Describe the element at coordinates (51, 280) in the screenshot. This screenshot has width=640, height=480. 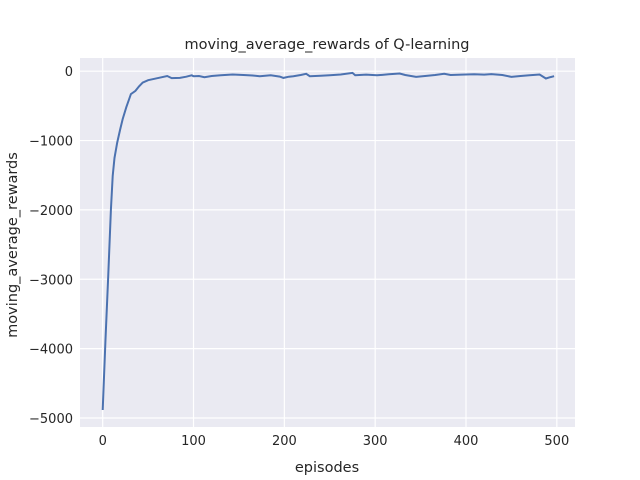
I see `y-tick-label: −3000` at that location.